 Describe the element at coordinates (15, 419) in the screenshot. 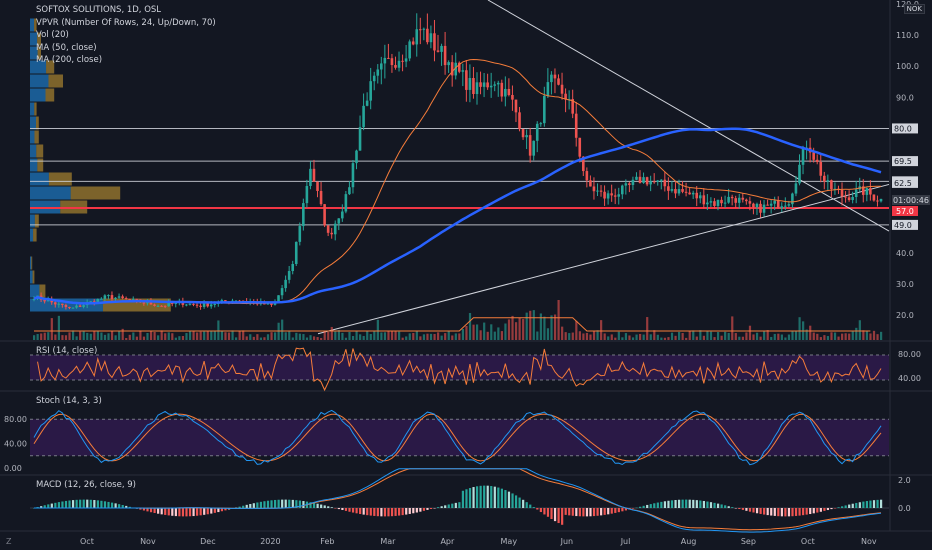

I see `stoch-tick-label: 80.00` at that location.